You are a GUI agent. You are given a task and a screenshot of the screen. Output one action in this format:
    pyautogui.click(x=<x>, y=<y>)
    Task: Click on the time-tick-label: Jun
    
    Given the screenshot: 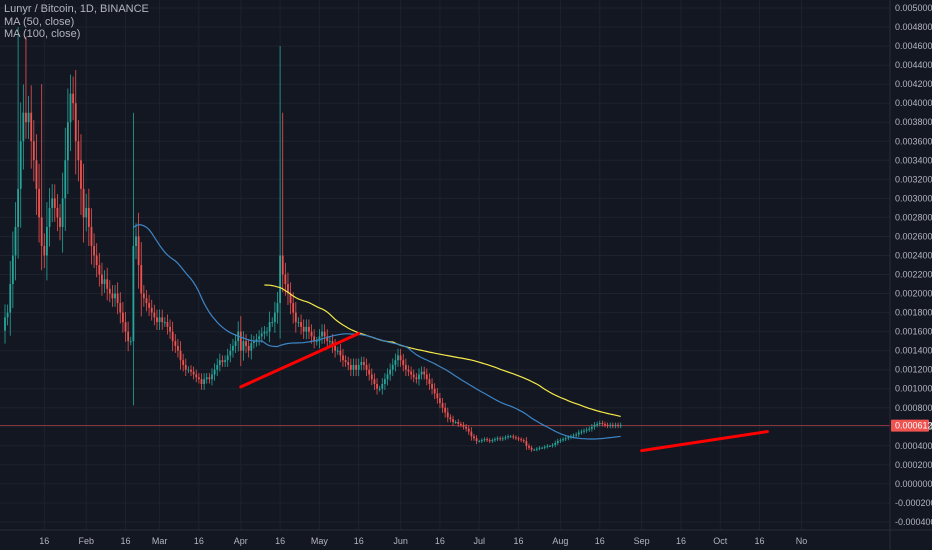 What is the action you would take?
    pyautogui.click(x=400, y=541)
    